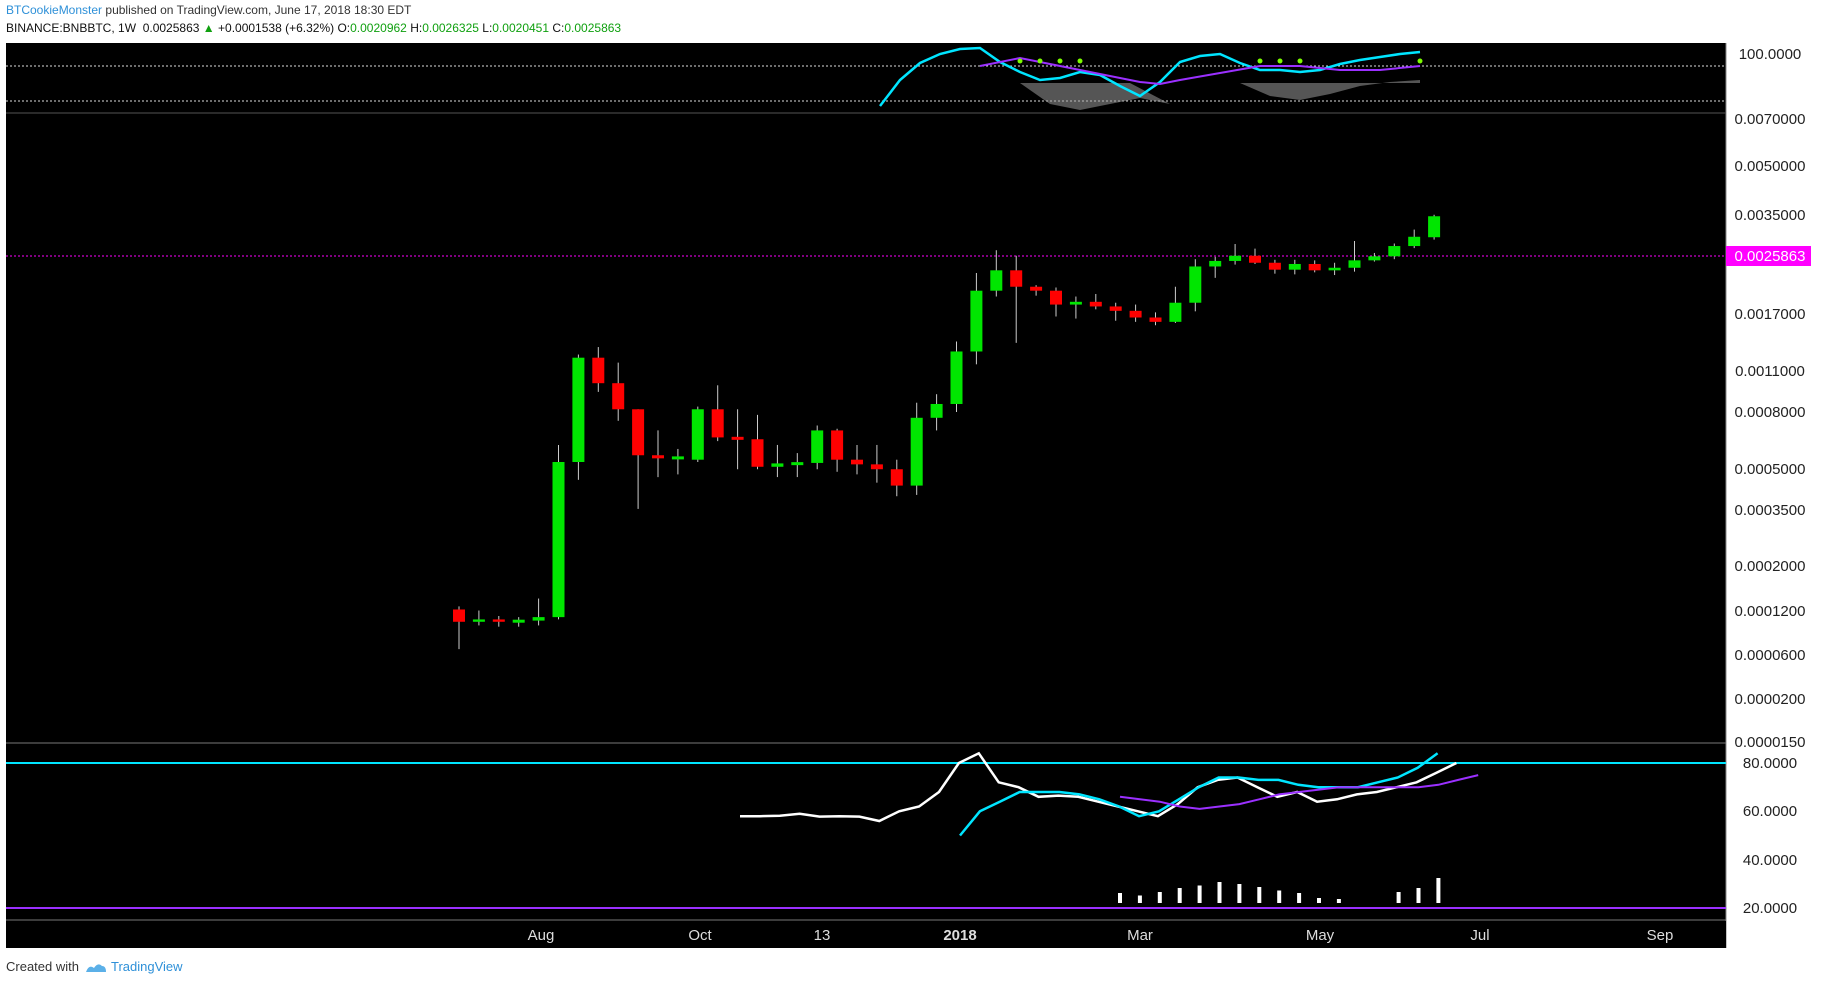  Describe the element at coordinates (208, 28) in the screenshot. I see `up-arrow-icon: ▲` at that location.